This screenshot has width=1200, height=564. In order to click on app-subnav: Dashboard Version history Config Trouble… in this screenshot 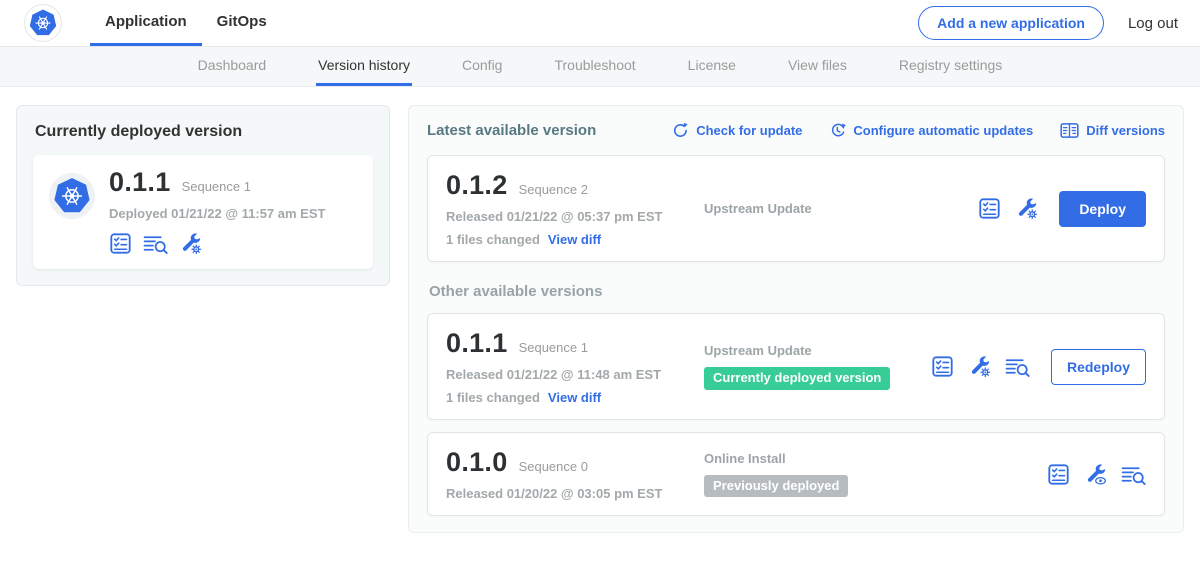, I will do `click(600, 67)`.